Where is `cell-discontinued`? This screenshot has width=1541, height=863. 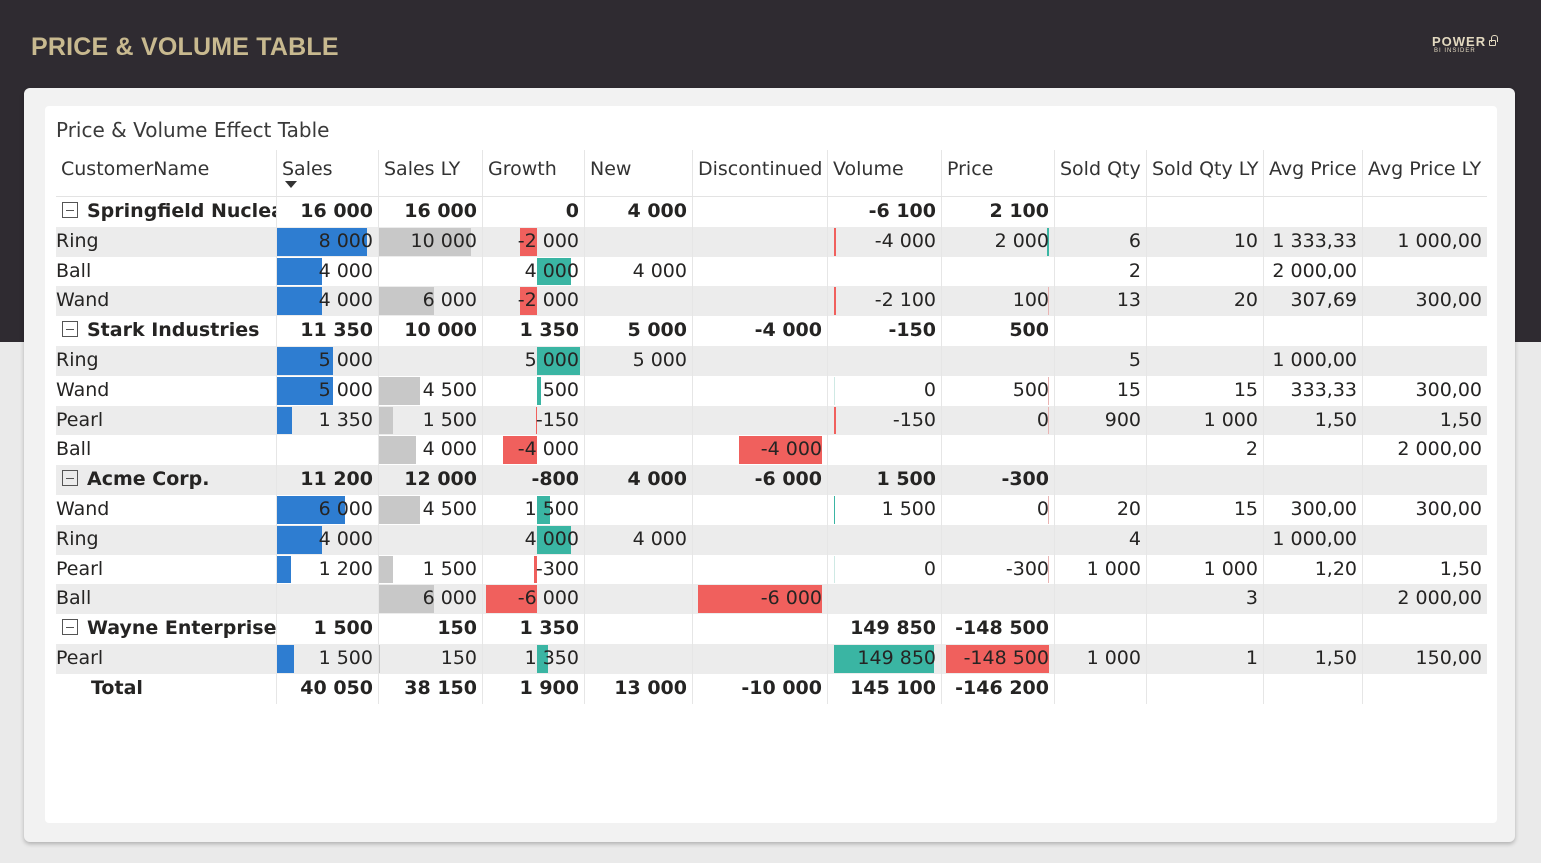
cell-discontinued is located at coordinates (760, 301).